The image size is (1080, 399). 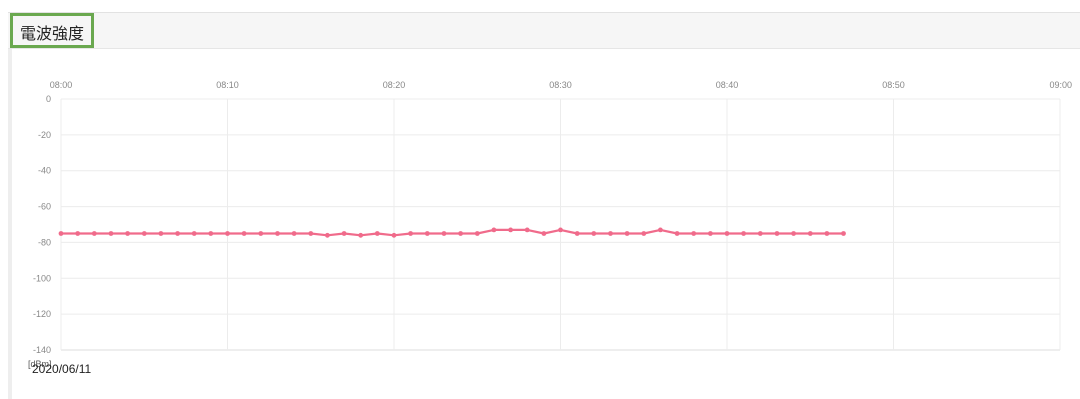 What do you see at coordinates (42, 314) in the screenshot?
I see `y-tick-label: -120` at bounding box center [42, 314].